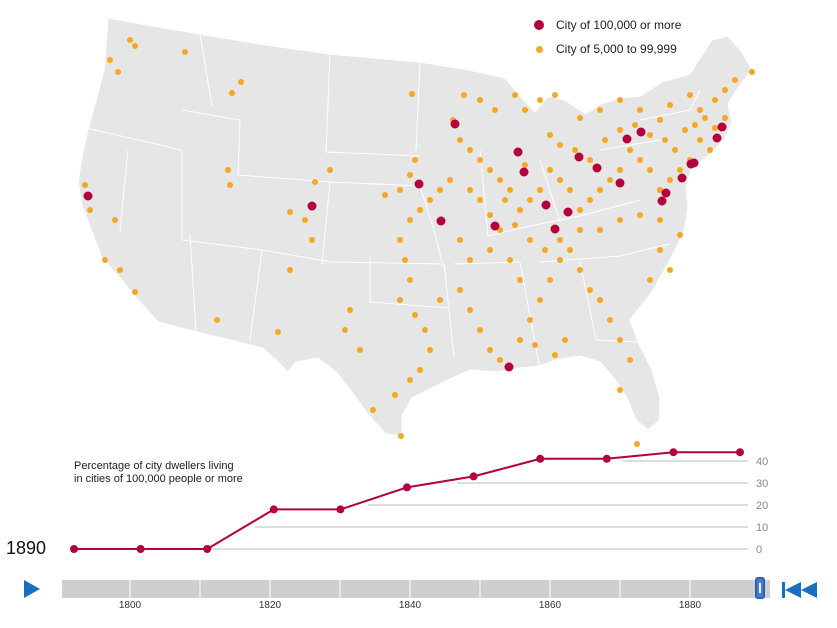 This screenshot has width=837, height=628. I want to click on y-tick-label: 20, so click(762, 506).